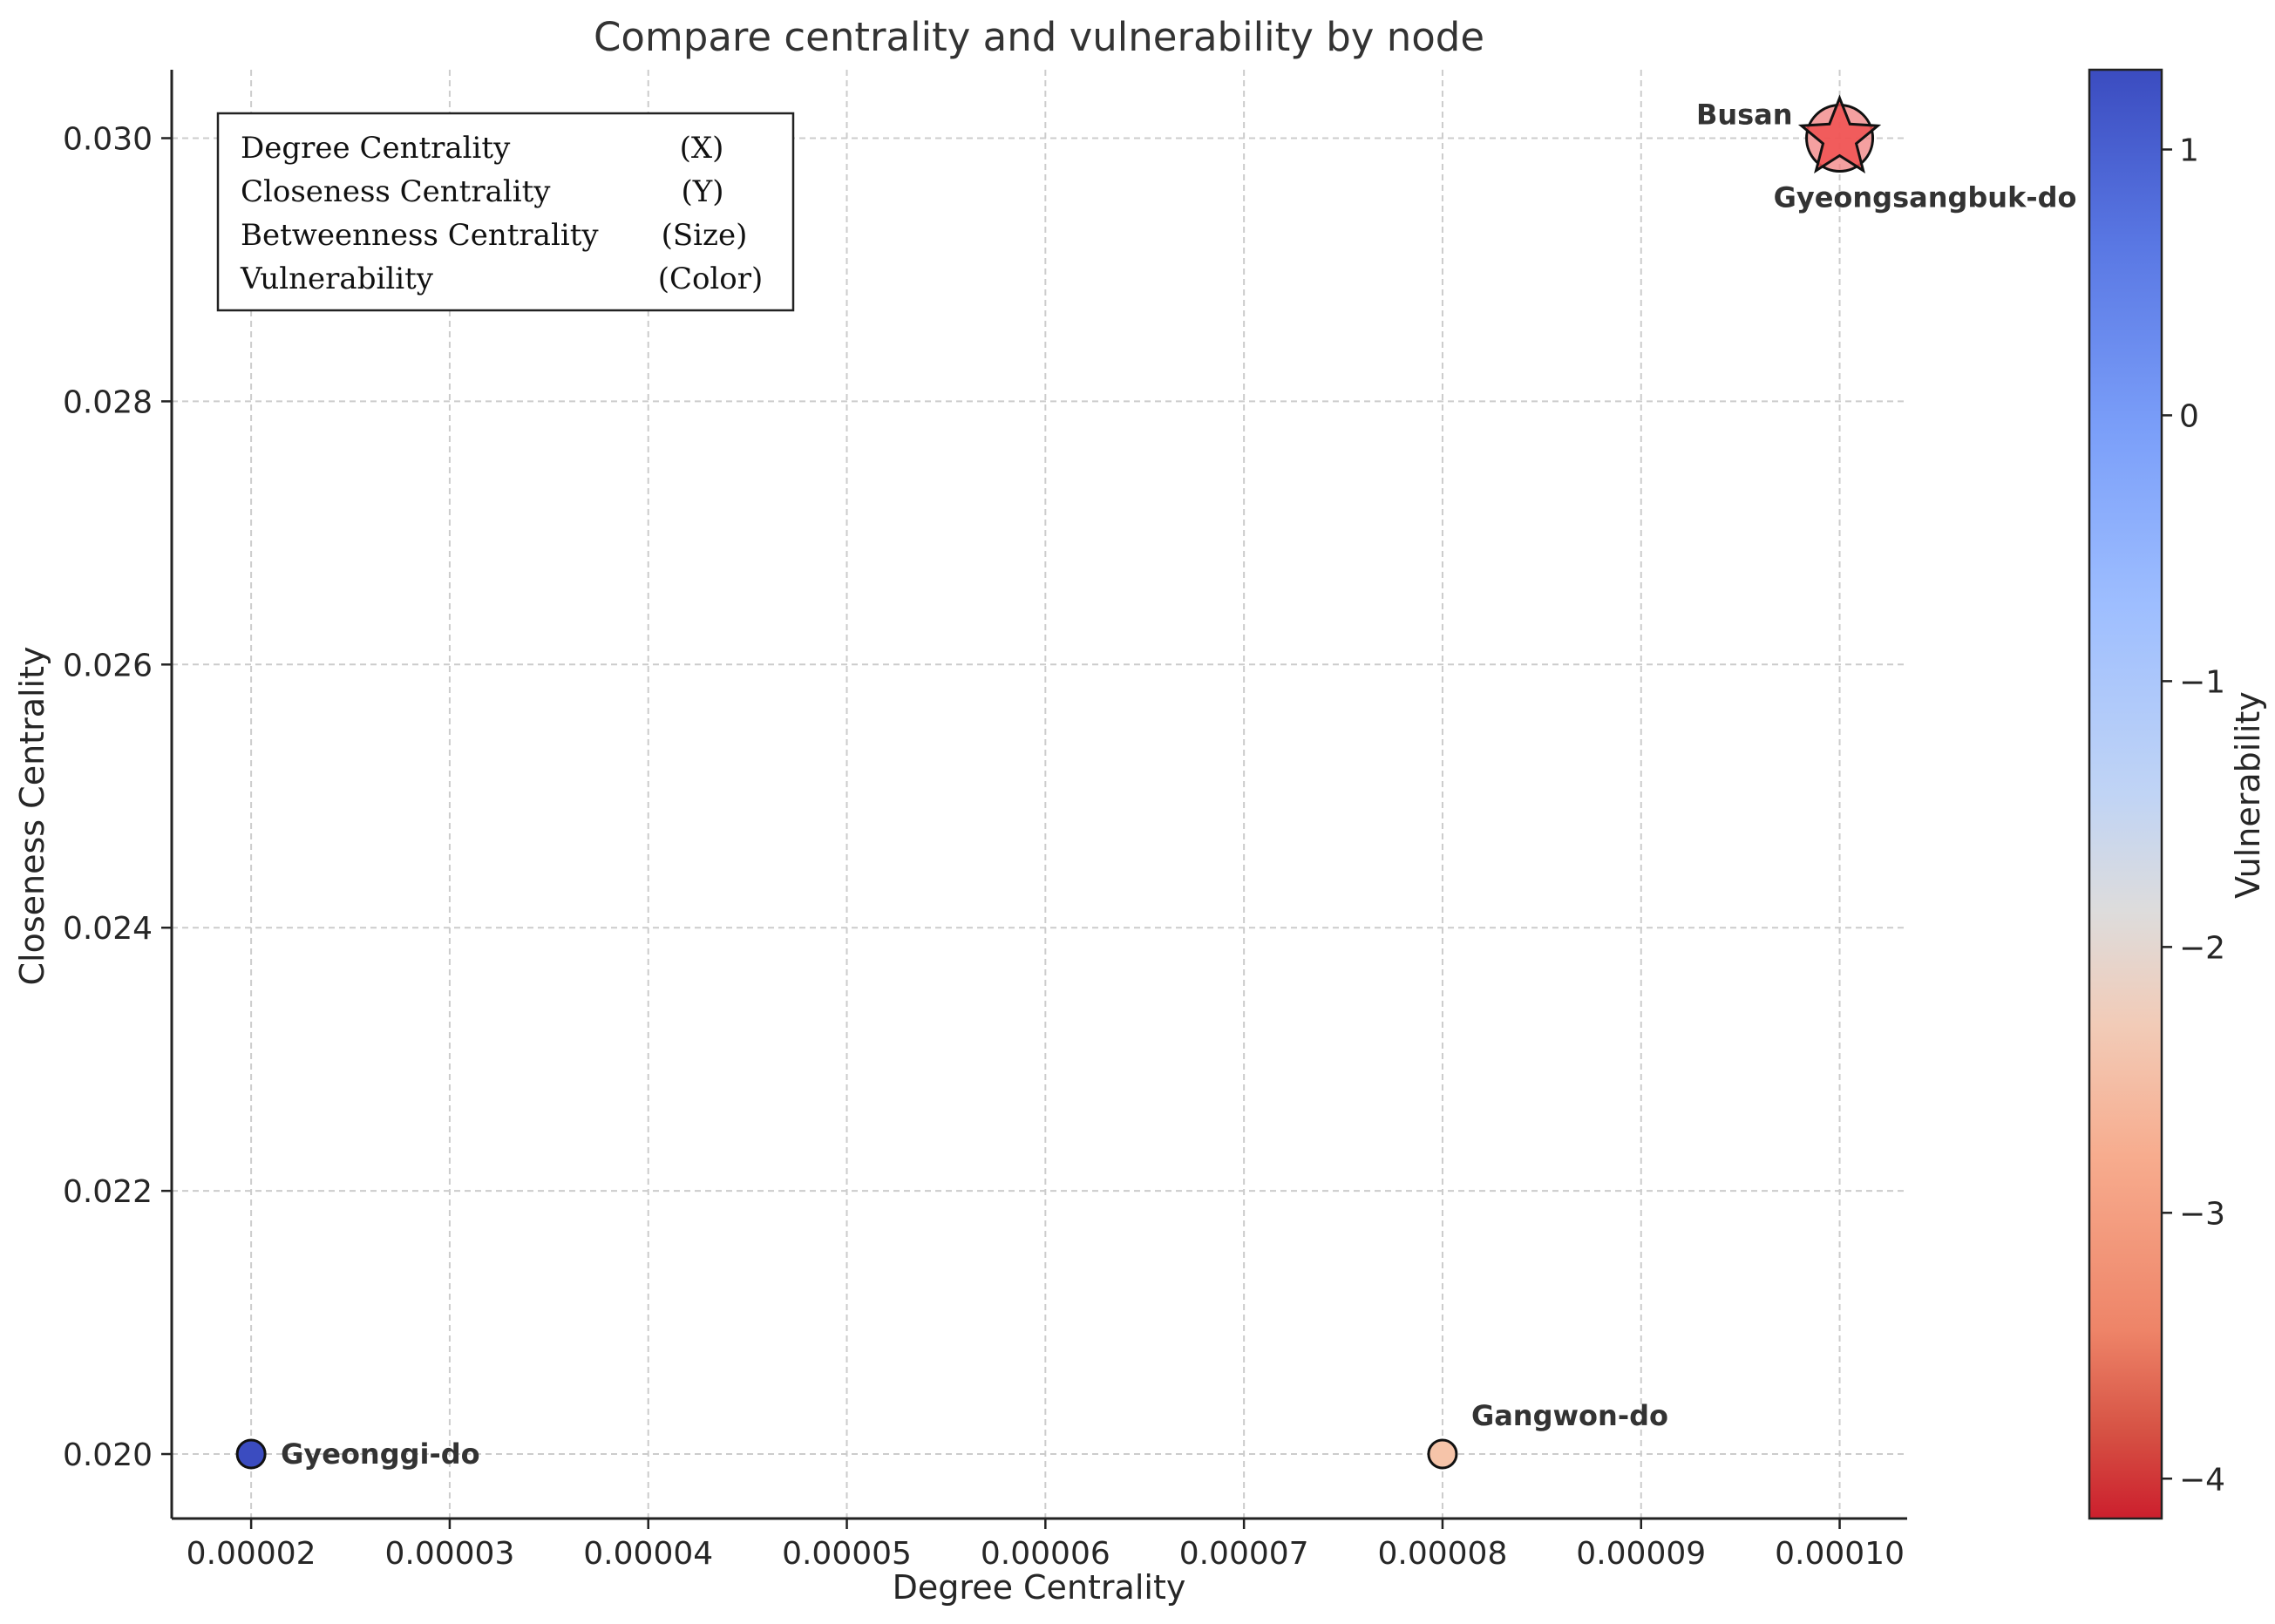 The height and width of the screenshot is (1624, 2275). I want to click on y-tick-label: 0.022, so click(108, 1192).